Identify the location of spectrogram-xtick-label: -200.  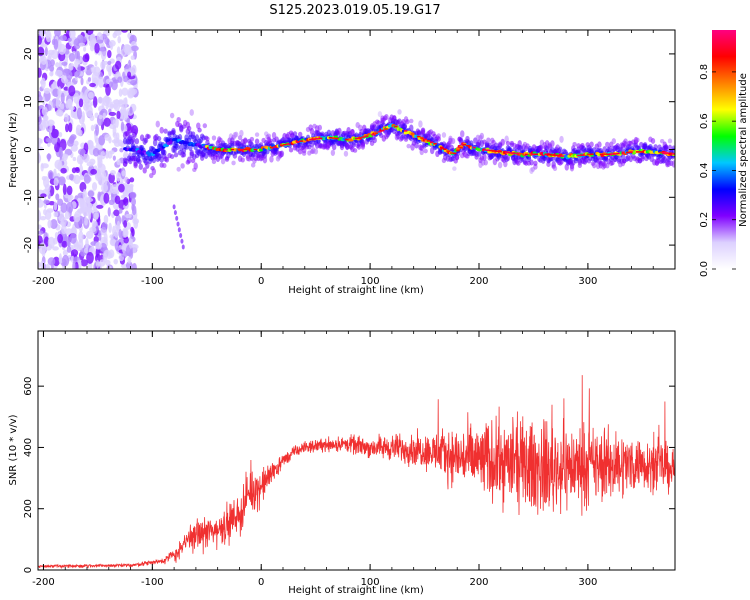
(43, 281).